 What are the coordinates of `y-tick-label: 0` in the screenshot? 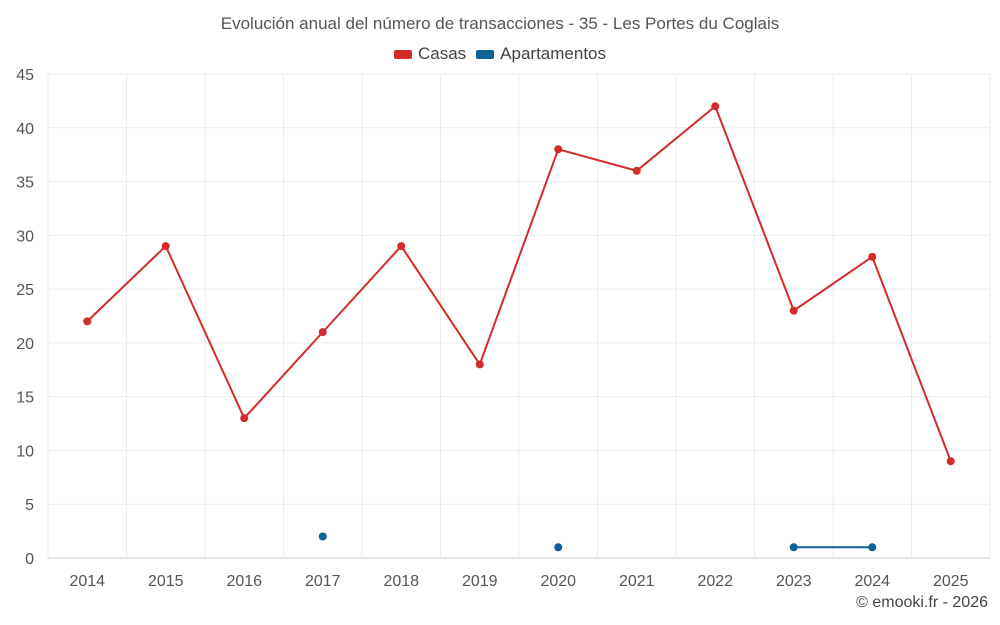 It's located at (29, 559).